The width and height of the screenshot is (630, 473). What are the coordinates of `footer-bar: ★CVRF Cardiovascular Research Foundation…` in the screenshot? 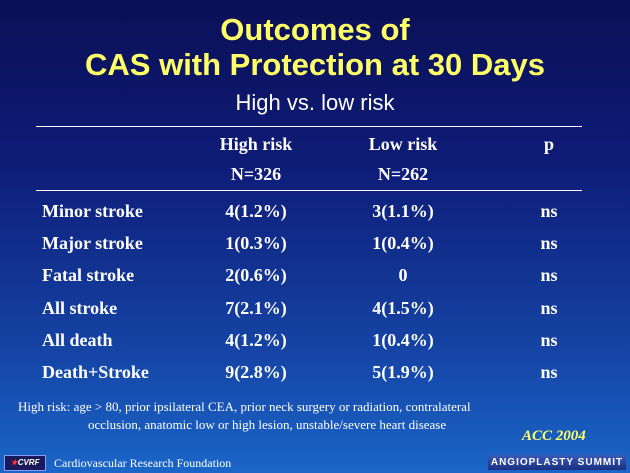 It's located at (315, 462).